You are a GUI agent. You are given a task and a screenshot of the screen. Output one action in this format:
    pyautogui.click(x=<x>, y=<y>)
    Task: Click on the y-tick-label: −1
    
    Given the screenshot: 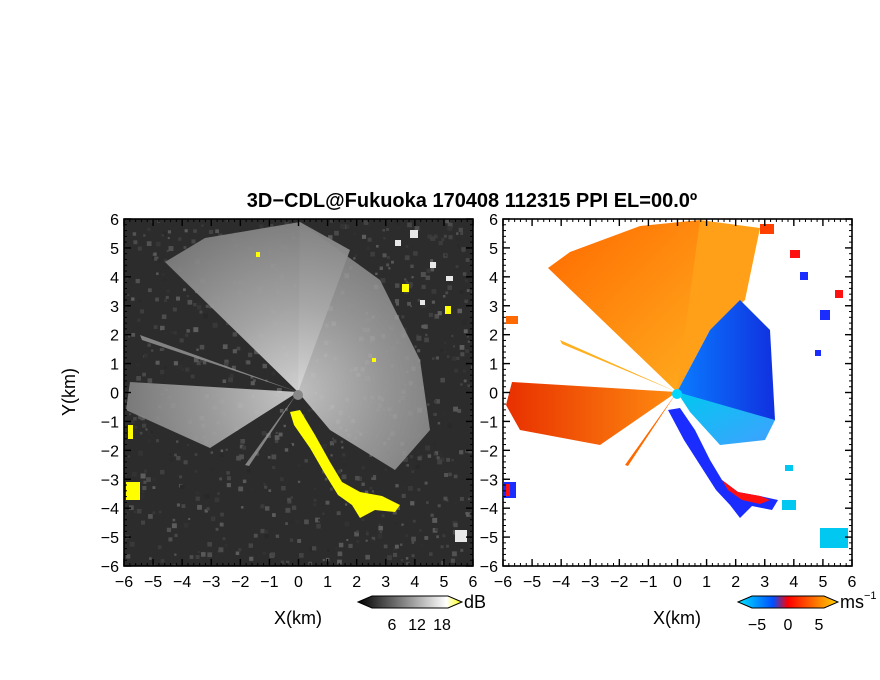 What is the action you would take?
    pyautogui.click(x=489, y=422)
    